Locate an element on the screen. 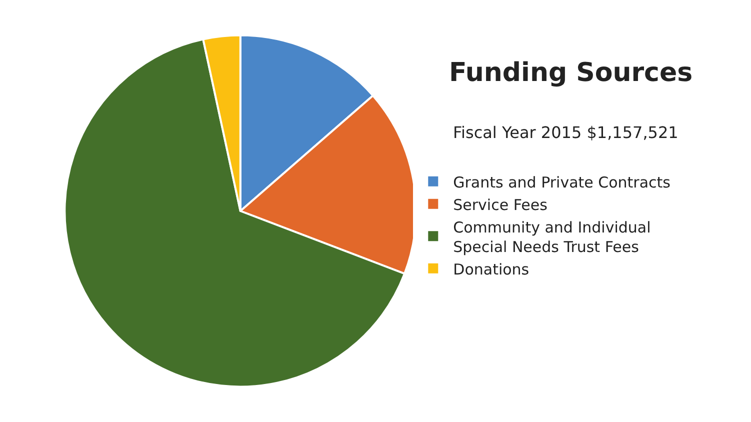 The height and width of the screenshot is (422, 751). text: Funding Sources is located at coordinates (570, 73).